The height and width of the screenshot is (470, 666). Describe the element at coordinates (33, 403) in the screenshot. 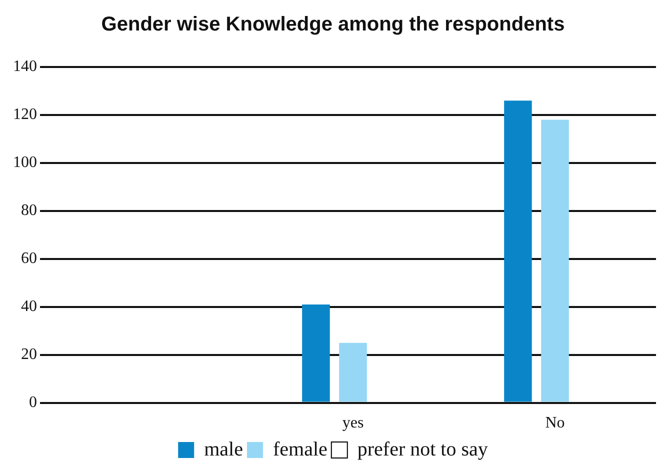

I see `y-tick-label: 0` at that location.